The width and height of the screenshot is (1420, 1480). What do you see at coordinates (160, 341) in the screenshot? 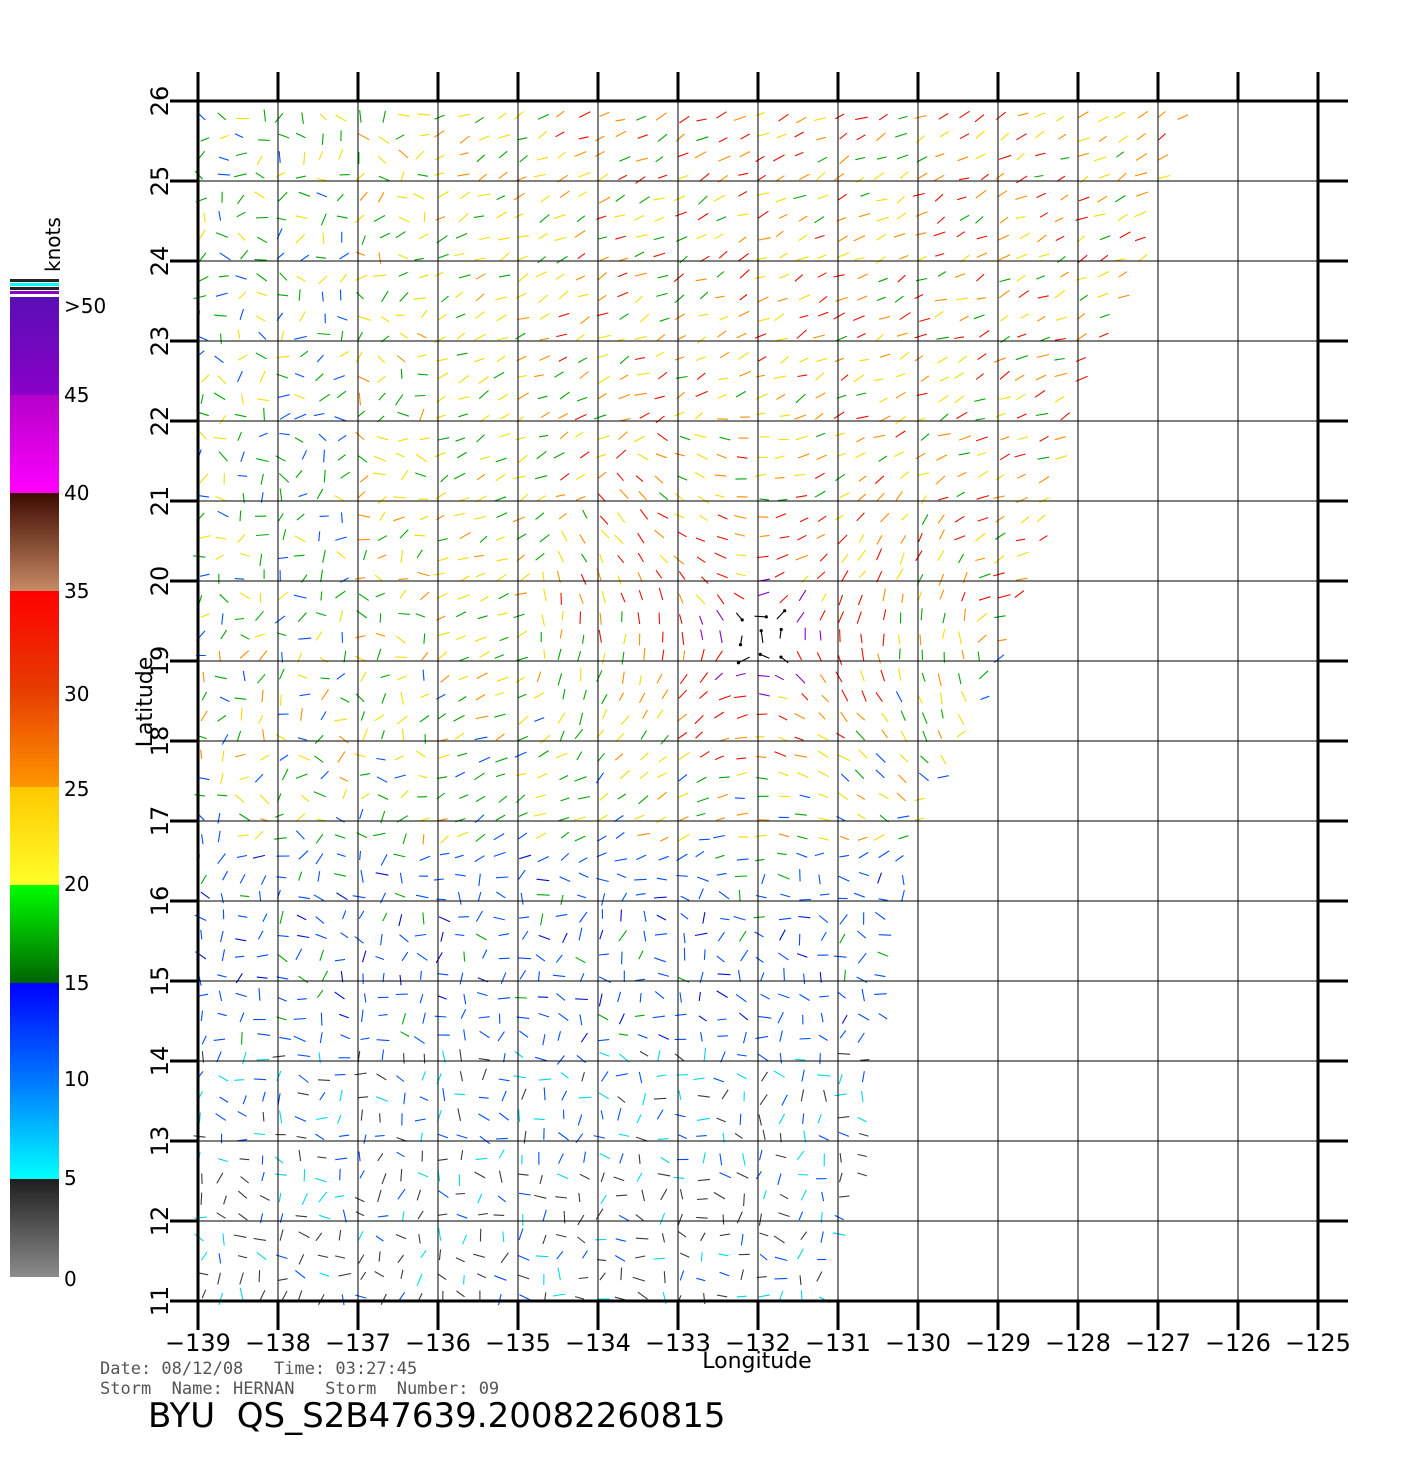
I see `y-tick-label: 23` at bounding box center [160, 341].